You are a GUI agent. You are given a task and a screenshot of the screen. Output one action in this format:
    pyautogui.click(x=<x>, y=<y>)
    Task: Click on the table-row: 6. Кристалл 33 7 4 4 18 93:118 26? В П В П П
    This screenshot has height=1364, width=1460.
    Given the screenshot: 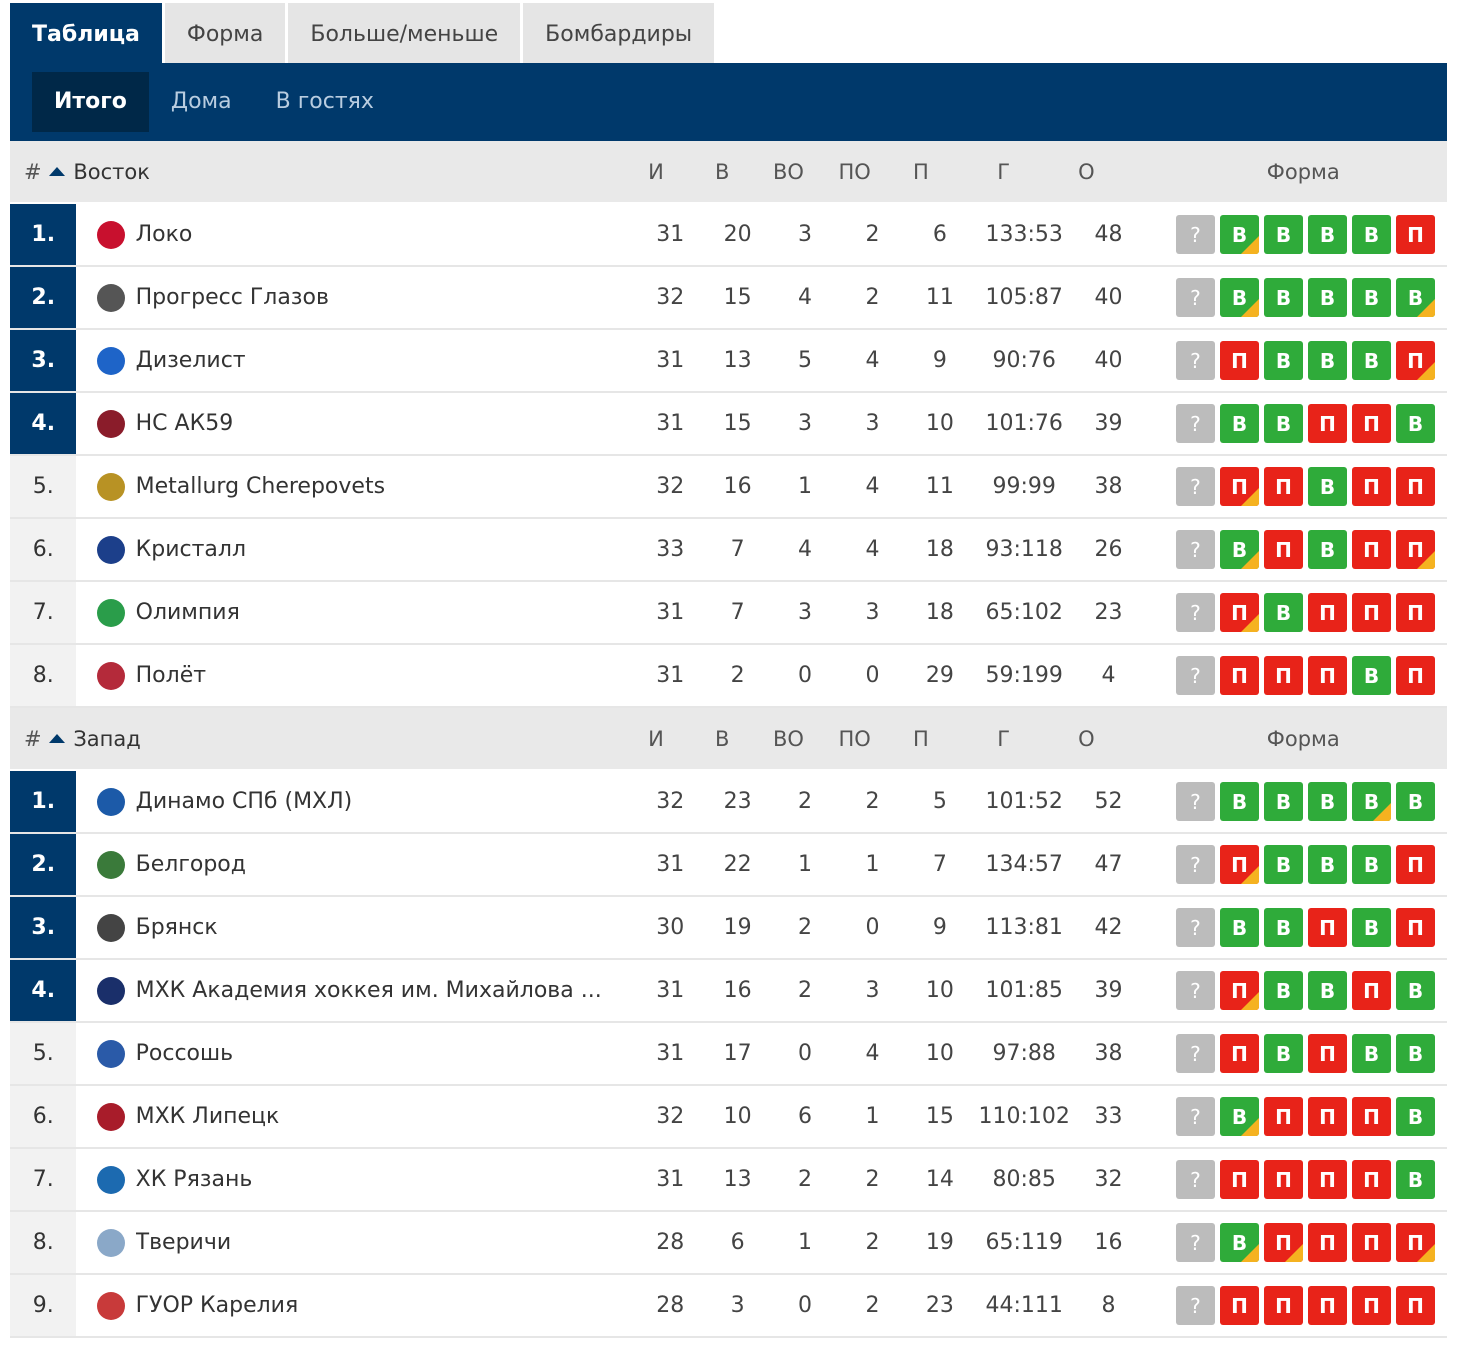 What is the action you would take?
    pyautogui.click(x=728, y=550)
    